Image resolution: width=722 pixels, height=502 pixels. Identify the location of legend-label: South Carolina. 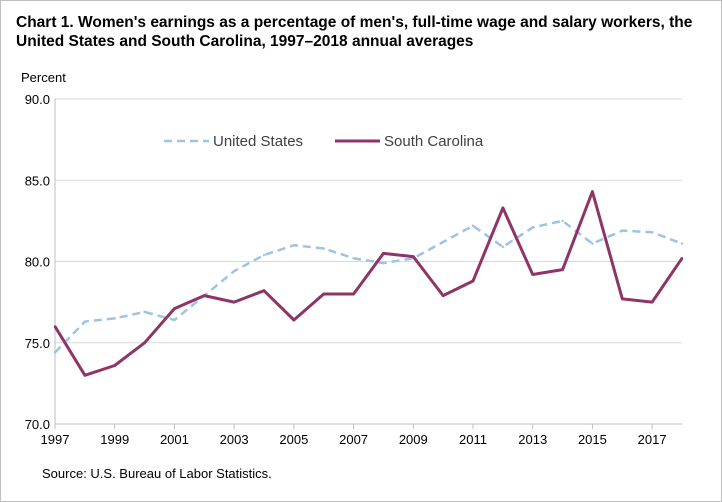
(434, 141).